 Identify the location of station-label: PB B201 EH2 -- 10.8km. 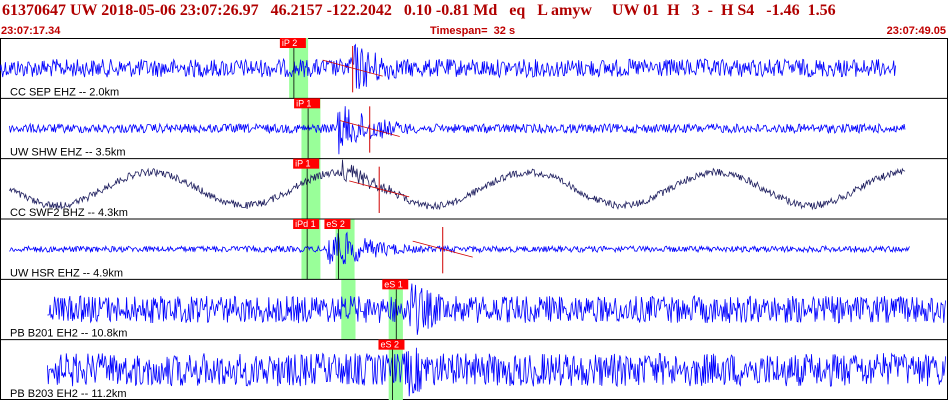
(68, 334).